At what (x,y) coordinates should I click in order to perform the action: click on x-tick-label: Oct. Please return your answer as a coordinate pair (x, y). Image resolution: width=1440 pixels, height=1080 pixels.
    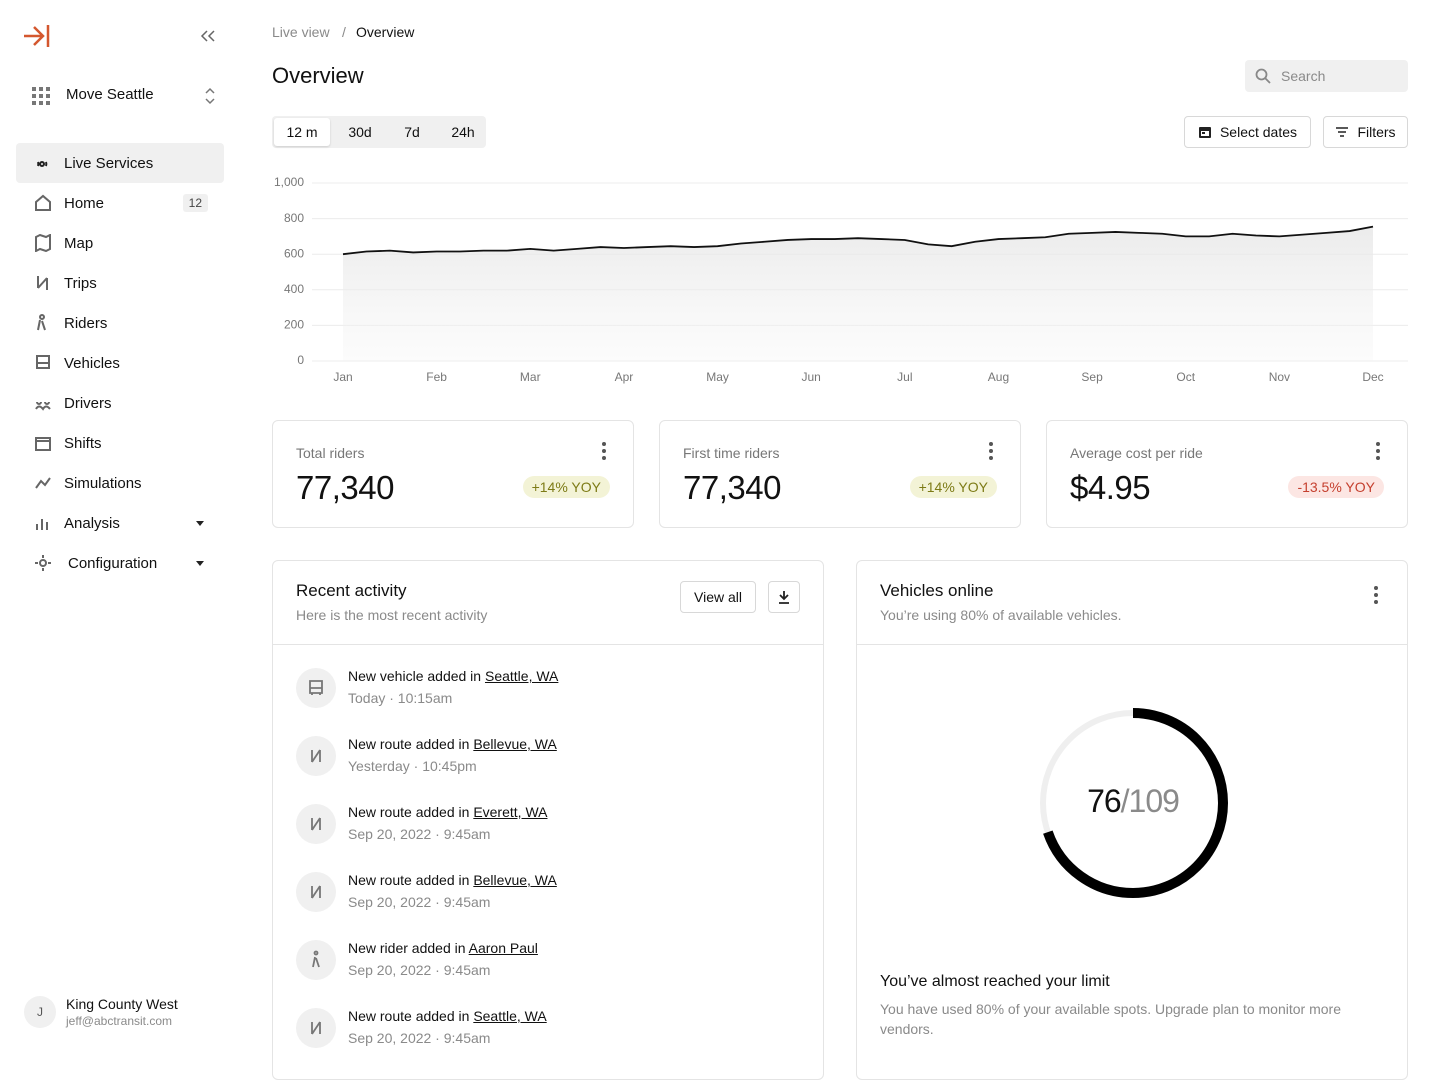
    Looking at the image, I should click on (1185, 377).